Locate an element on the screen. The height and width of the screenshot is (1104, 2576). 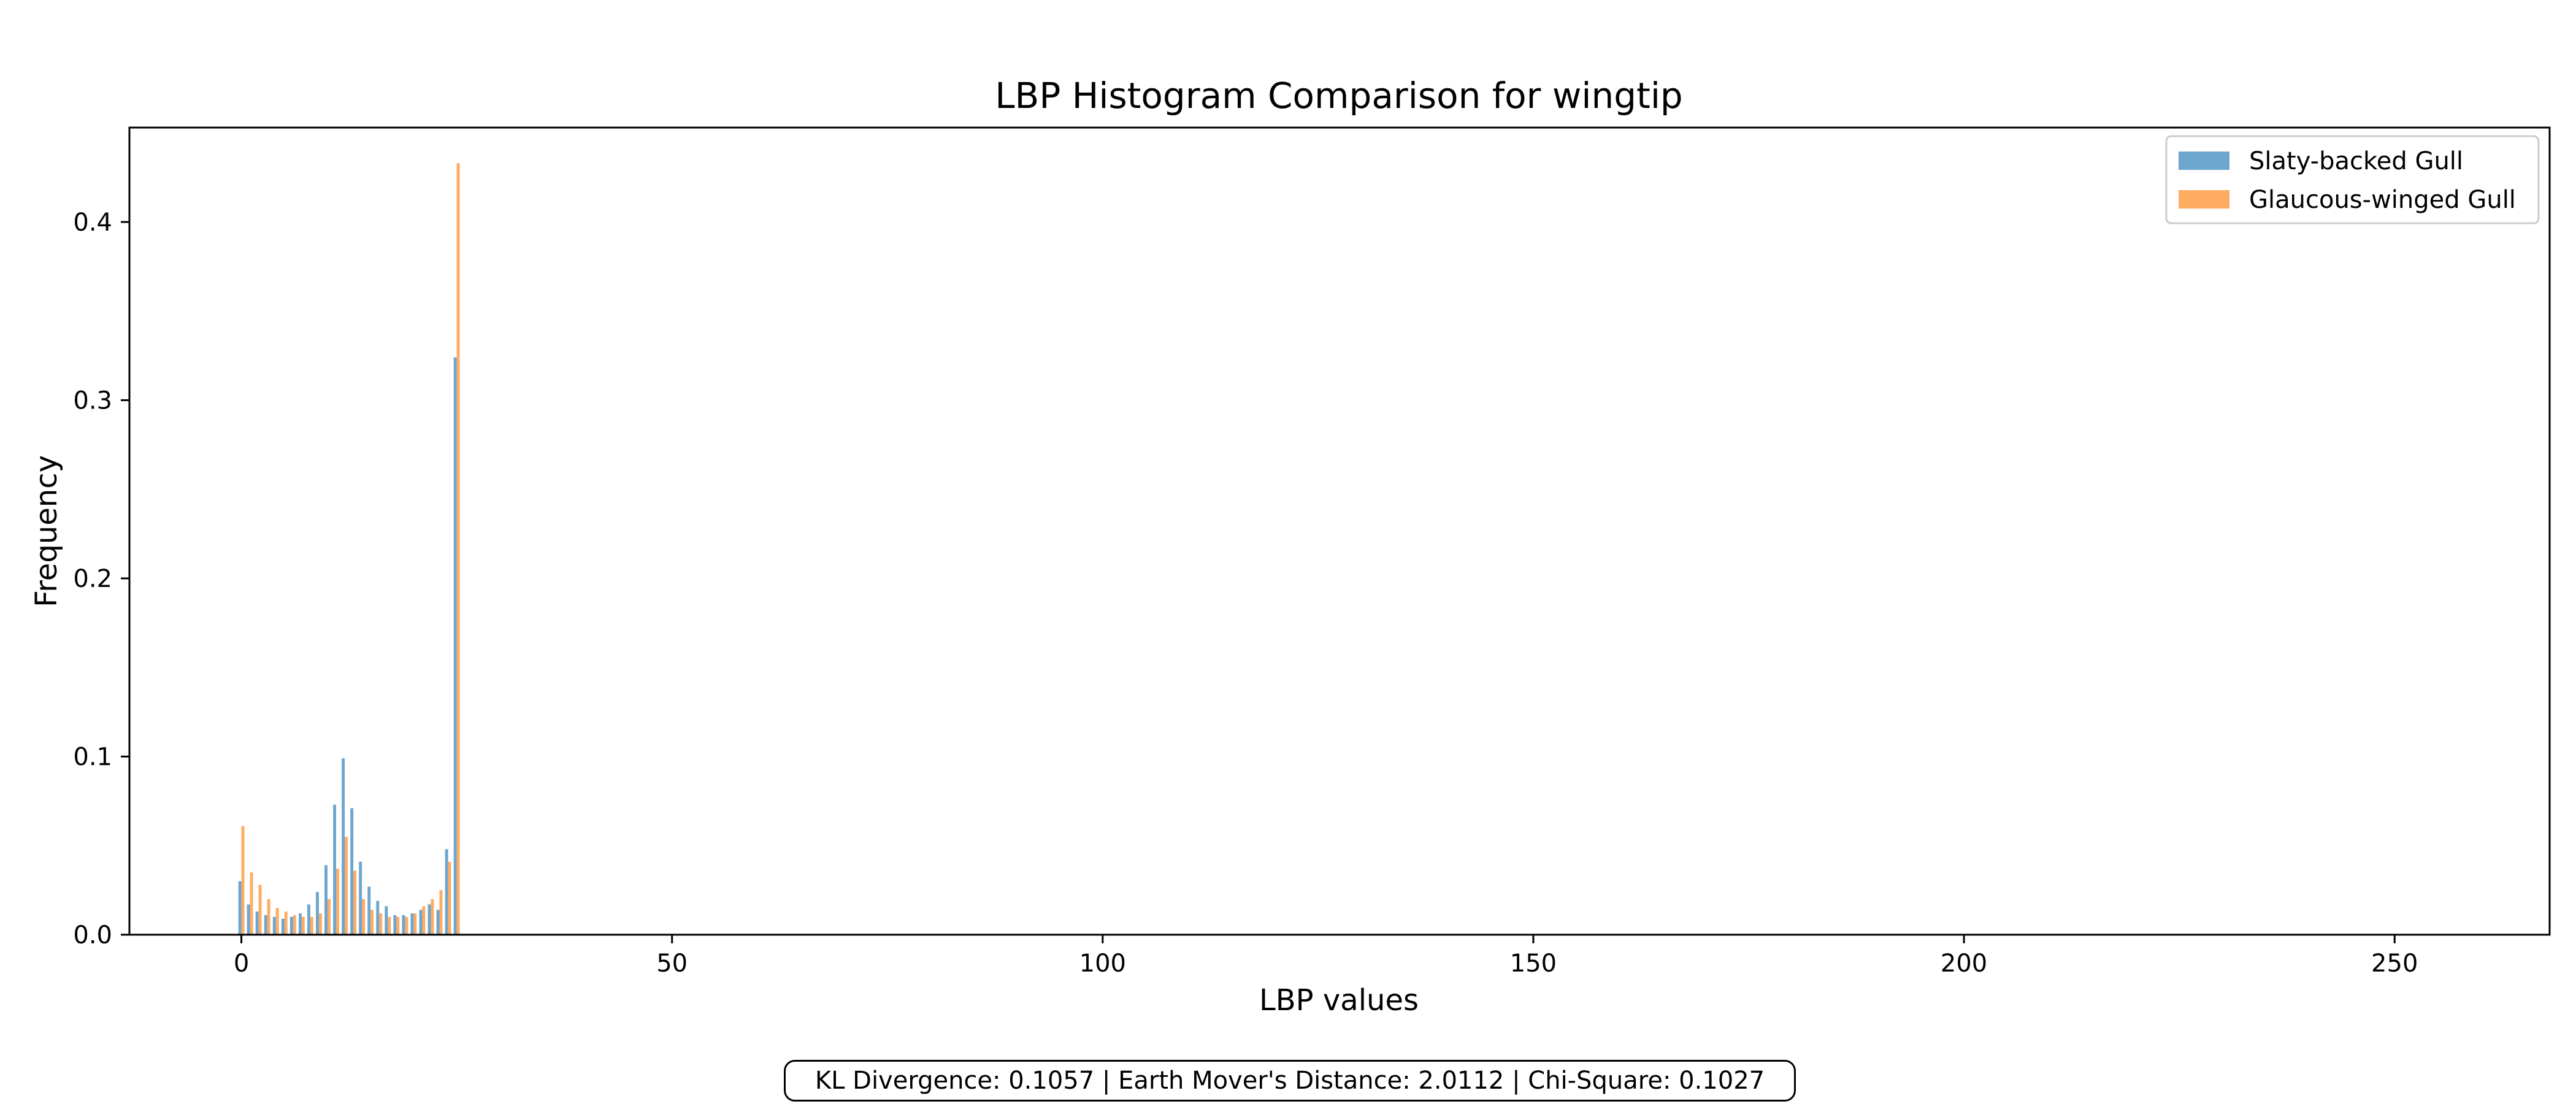
y-tick-label: 0.0 is located at coordinates (92, 935).